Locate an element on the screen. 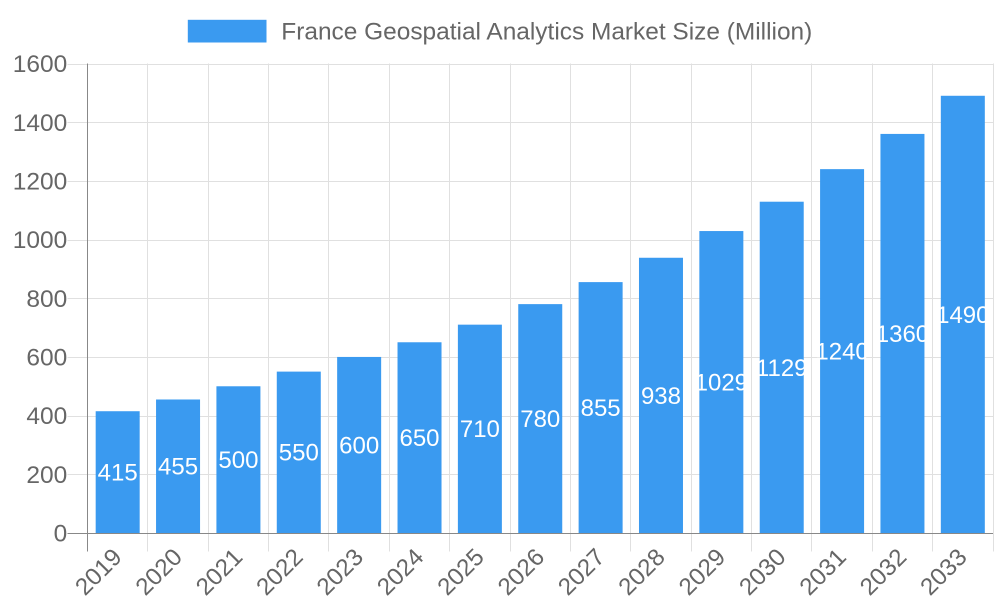 This screenshot has height=605, width=1000. svg-text: 500 is located at coordinates (238, 460).